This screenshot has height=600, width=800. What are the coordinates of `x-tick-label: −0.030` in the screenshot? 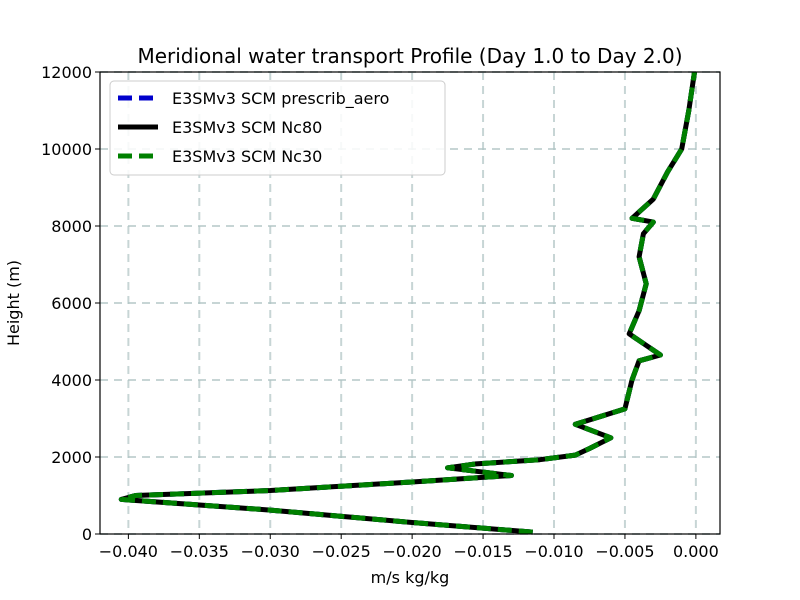 It's located at (270, 551).